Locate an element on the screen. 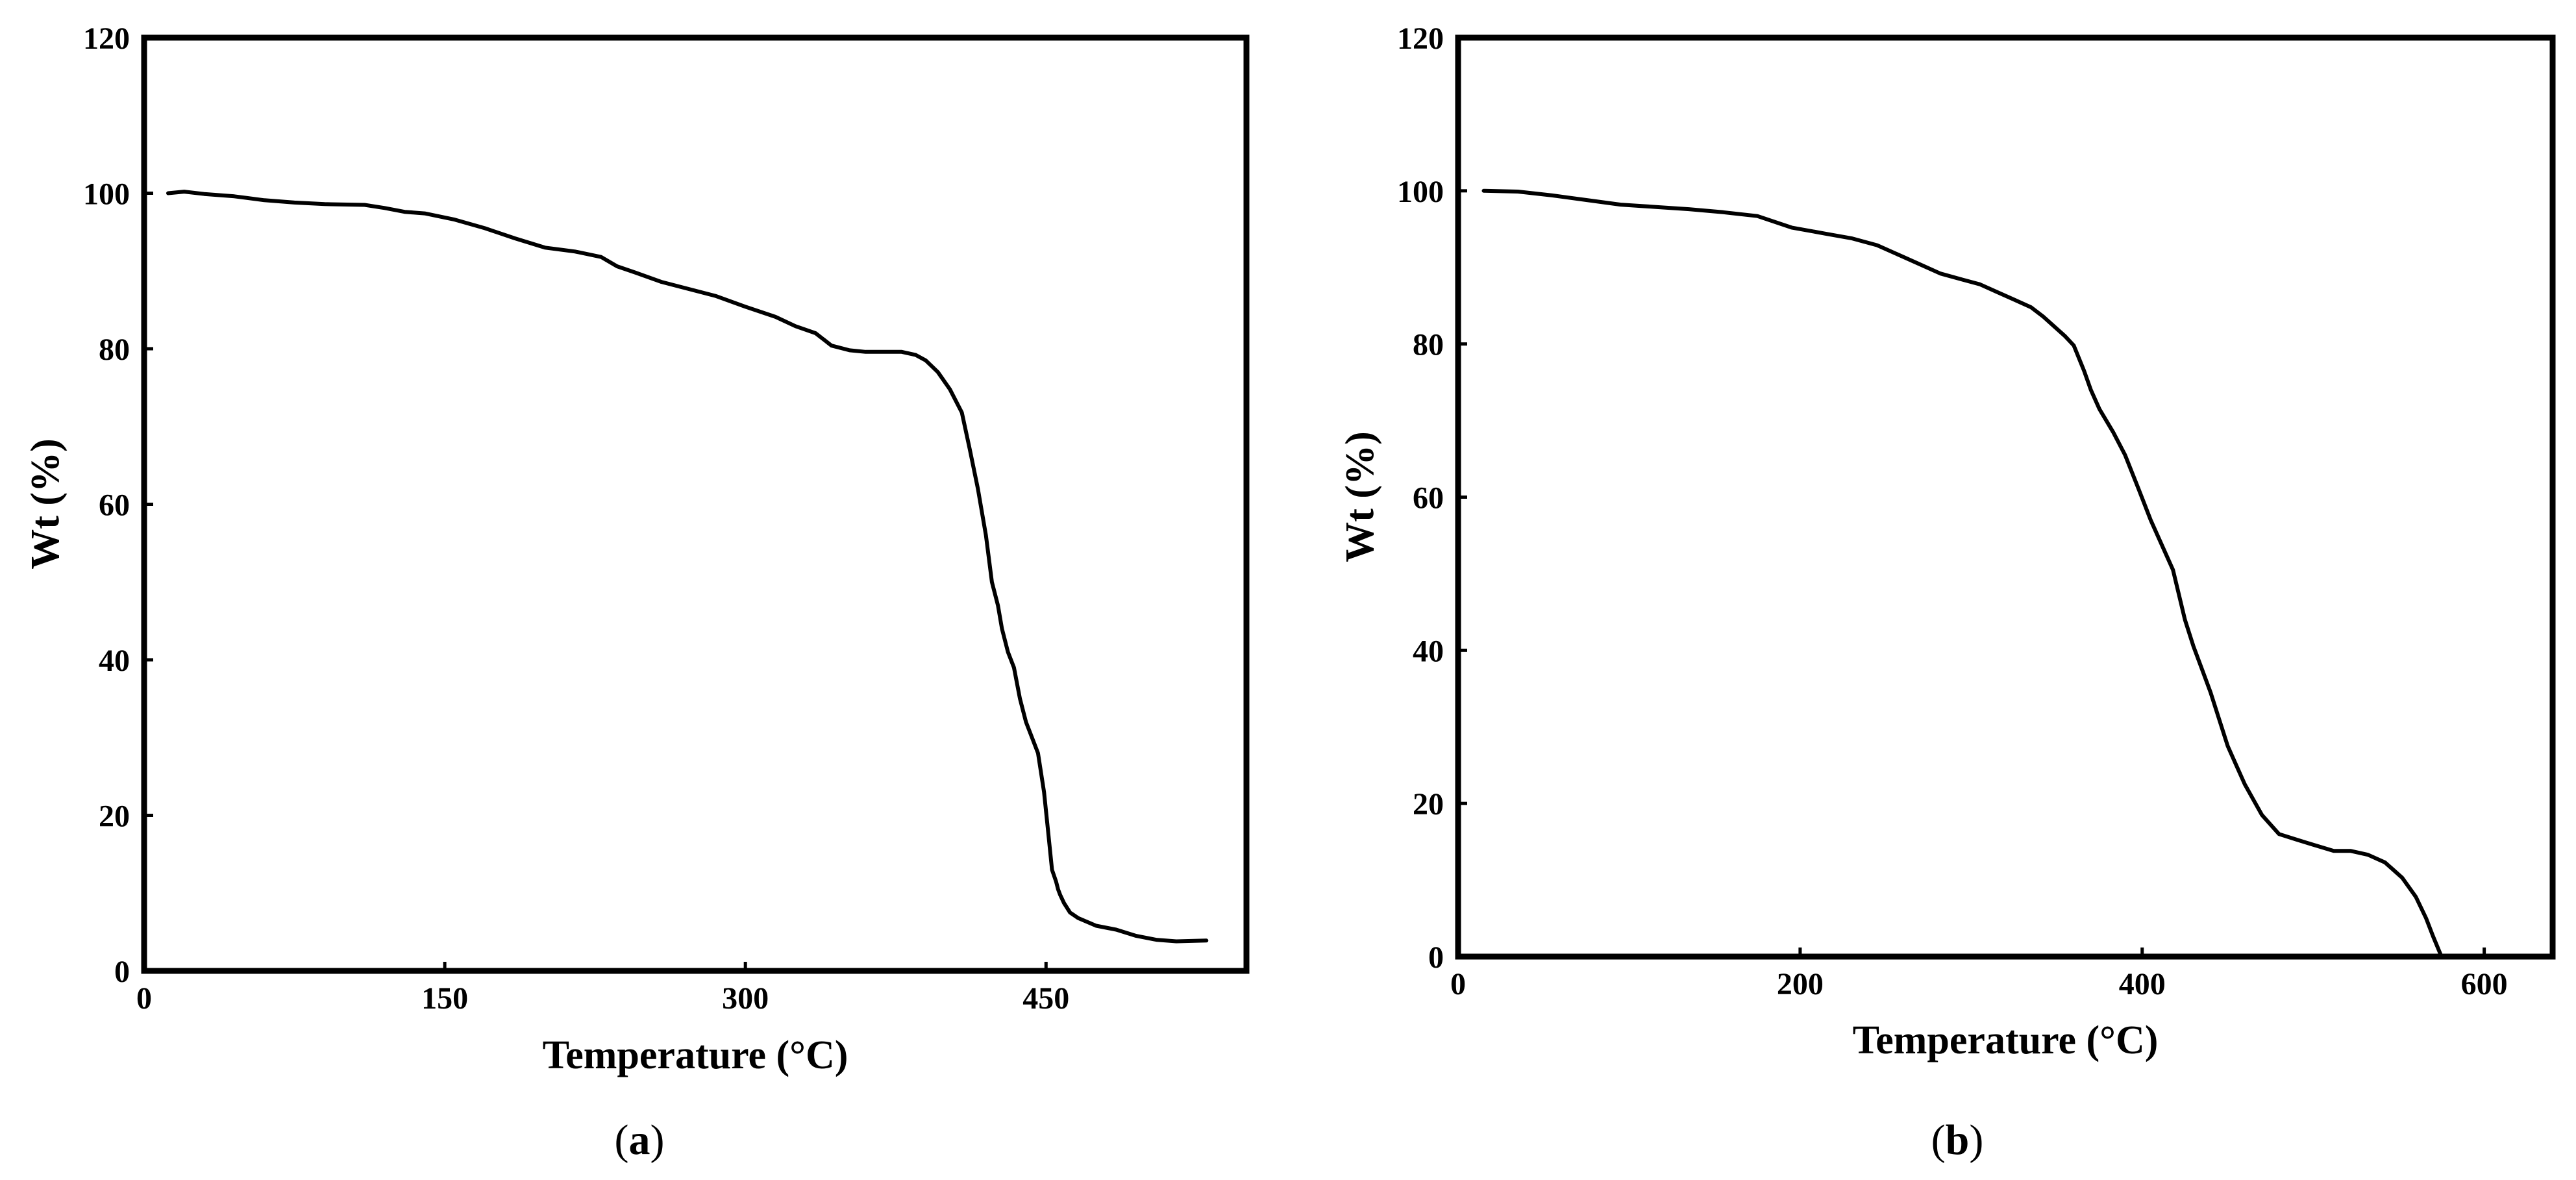  x-tick-label-a-0: 0 is located at coordinates (144, 998).